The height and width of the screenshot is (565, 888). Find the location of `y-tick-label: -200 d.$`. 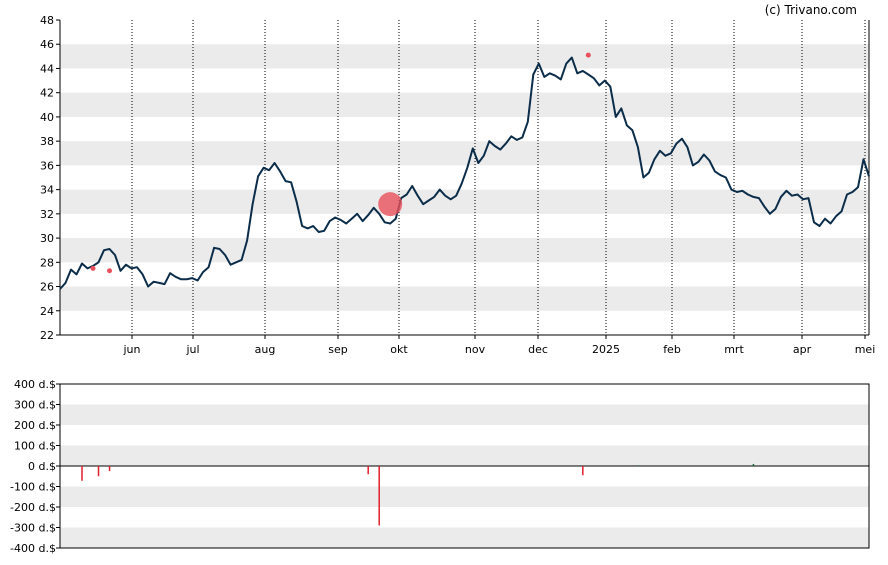

y-tick-label: -200 d.$ is located at coordinates (33, 507).